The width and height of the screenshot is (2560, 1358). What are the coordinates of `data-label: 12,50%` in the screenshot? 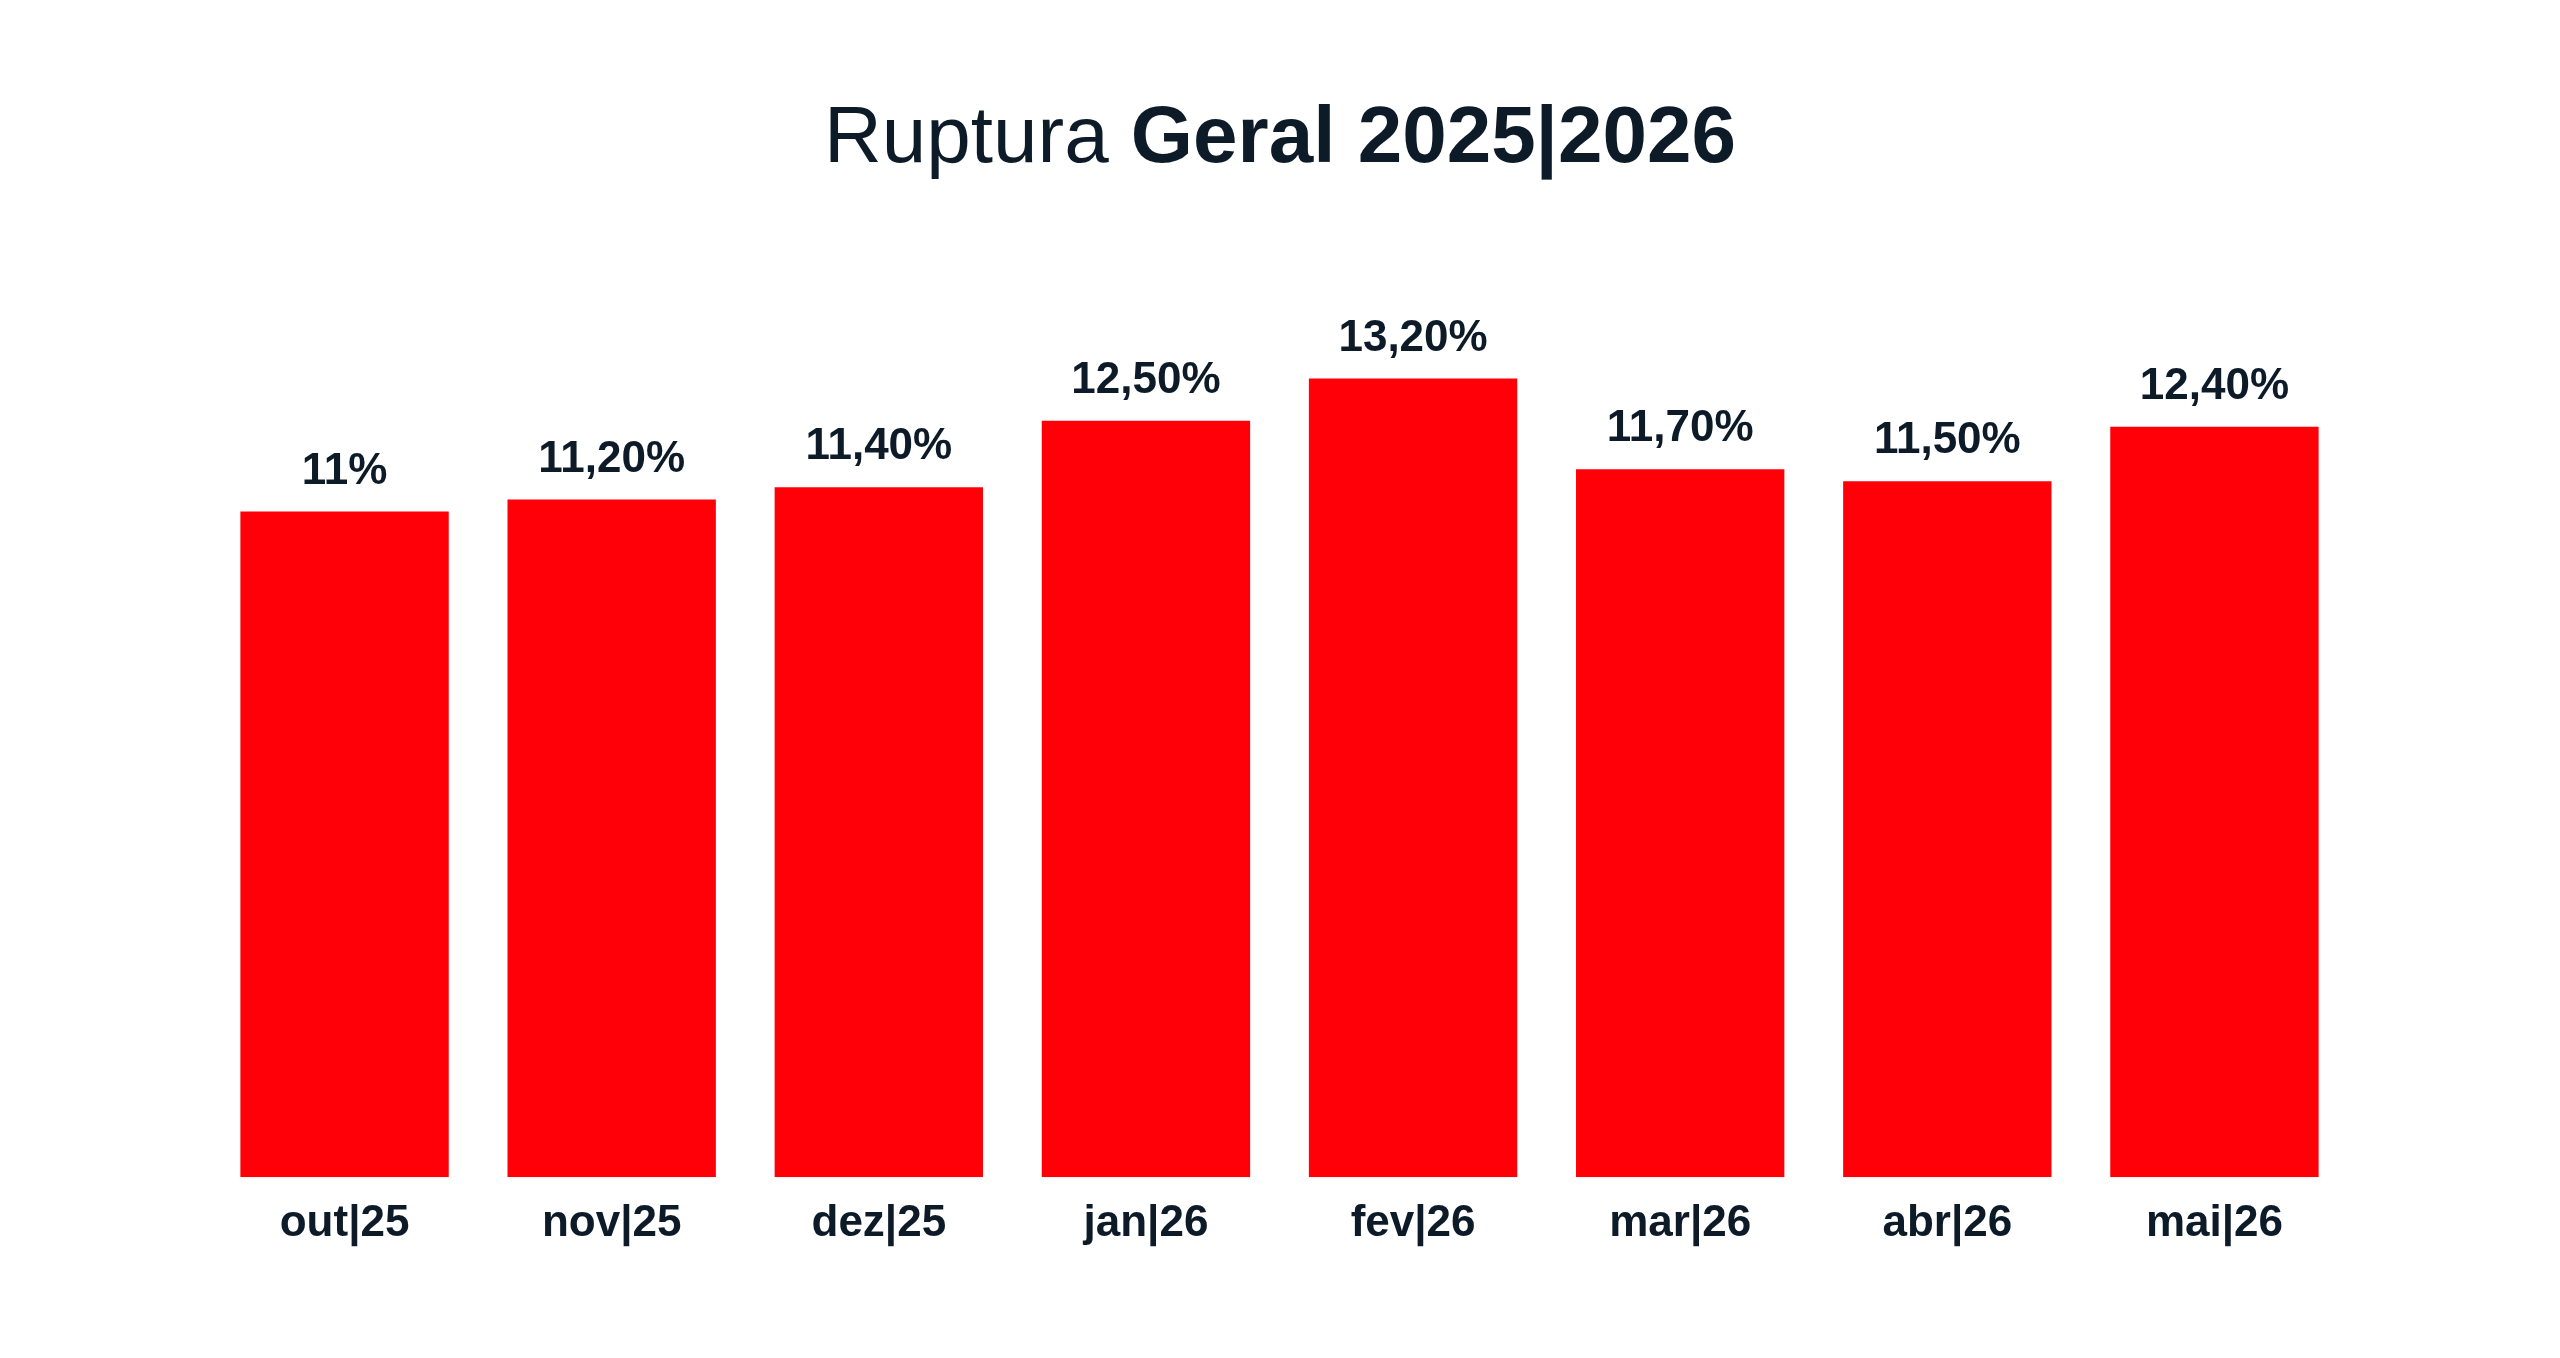 It's located at (1146, 377).